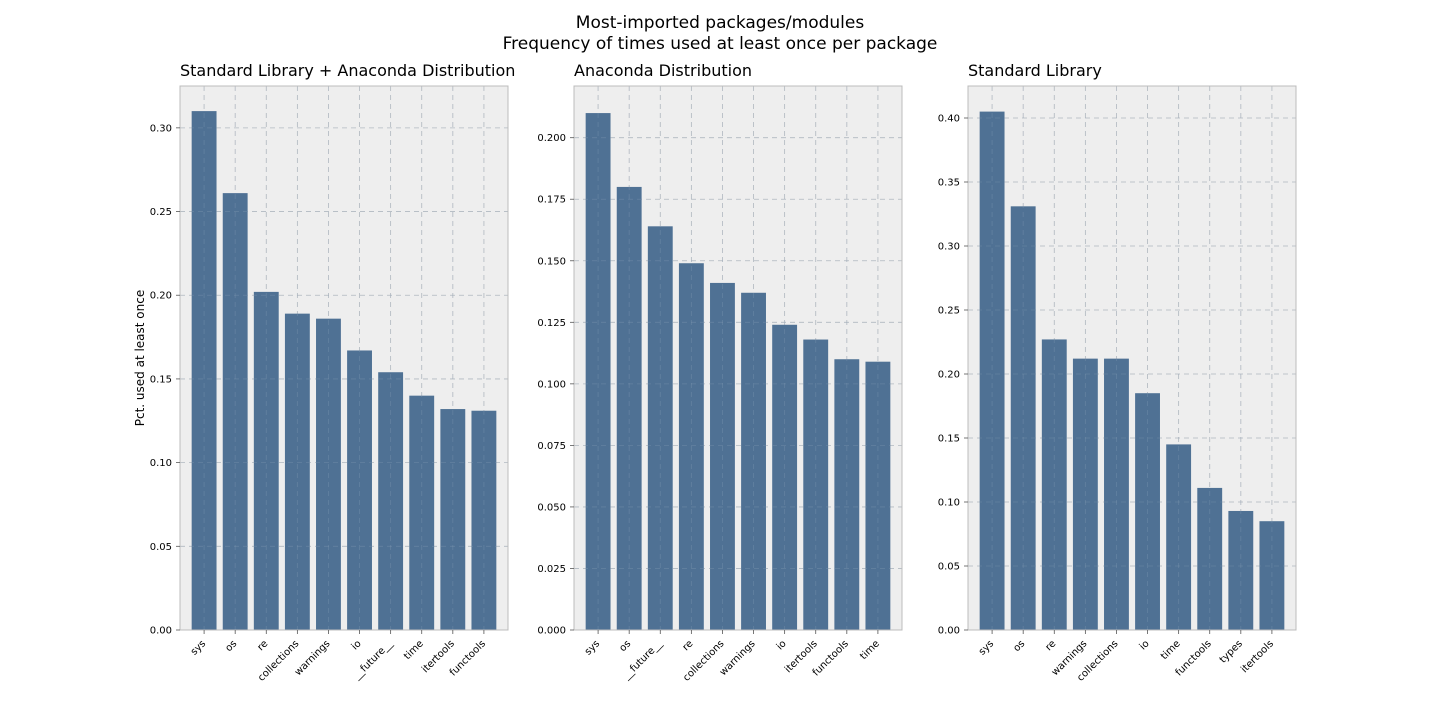  I want to click on chart-title: Standard Library + Anaconda Distribution, so click(347, 70).